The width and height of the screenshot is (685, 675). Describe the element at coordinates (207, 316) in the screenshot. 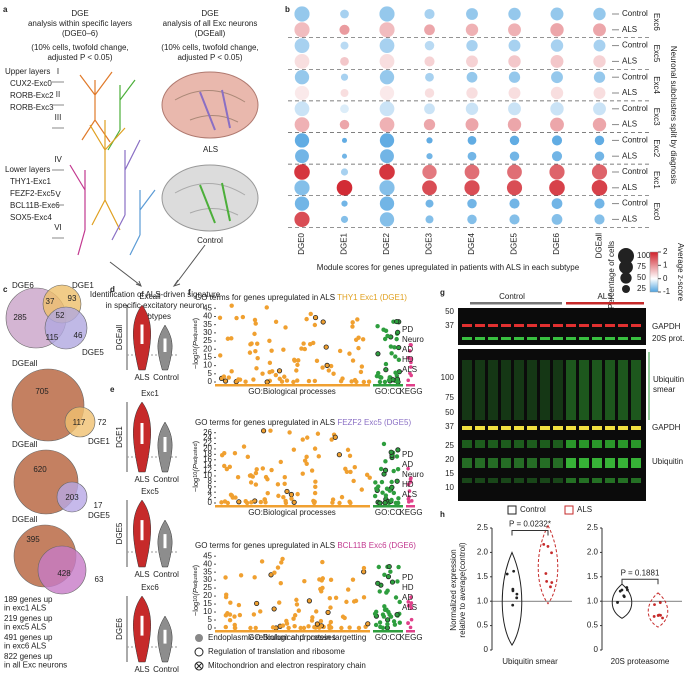

I see `y-tick-label: 40` at that location.